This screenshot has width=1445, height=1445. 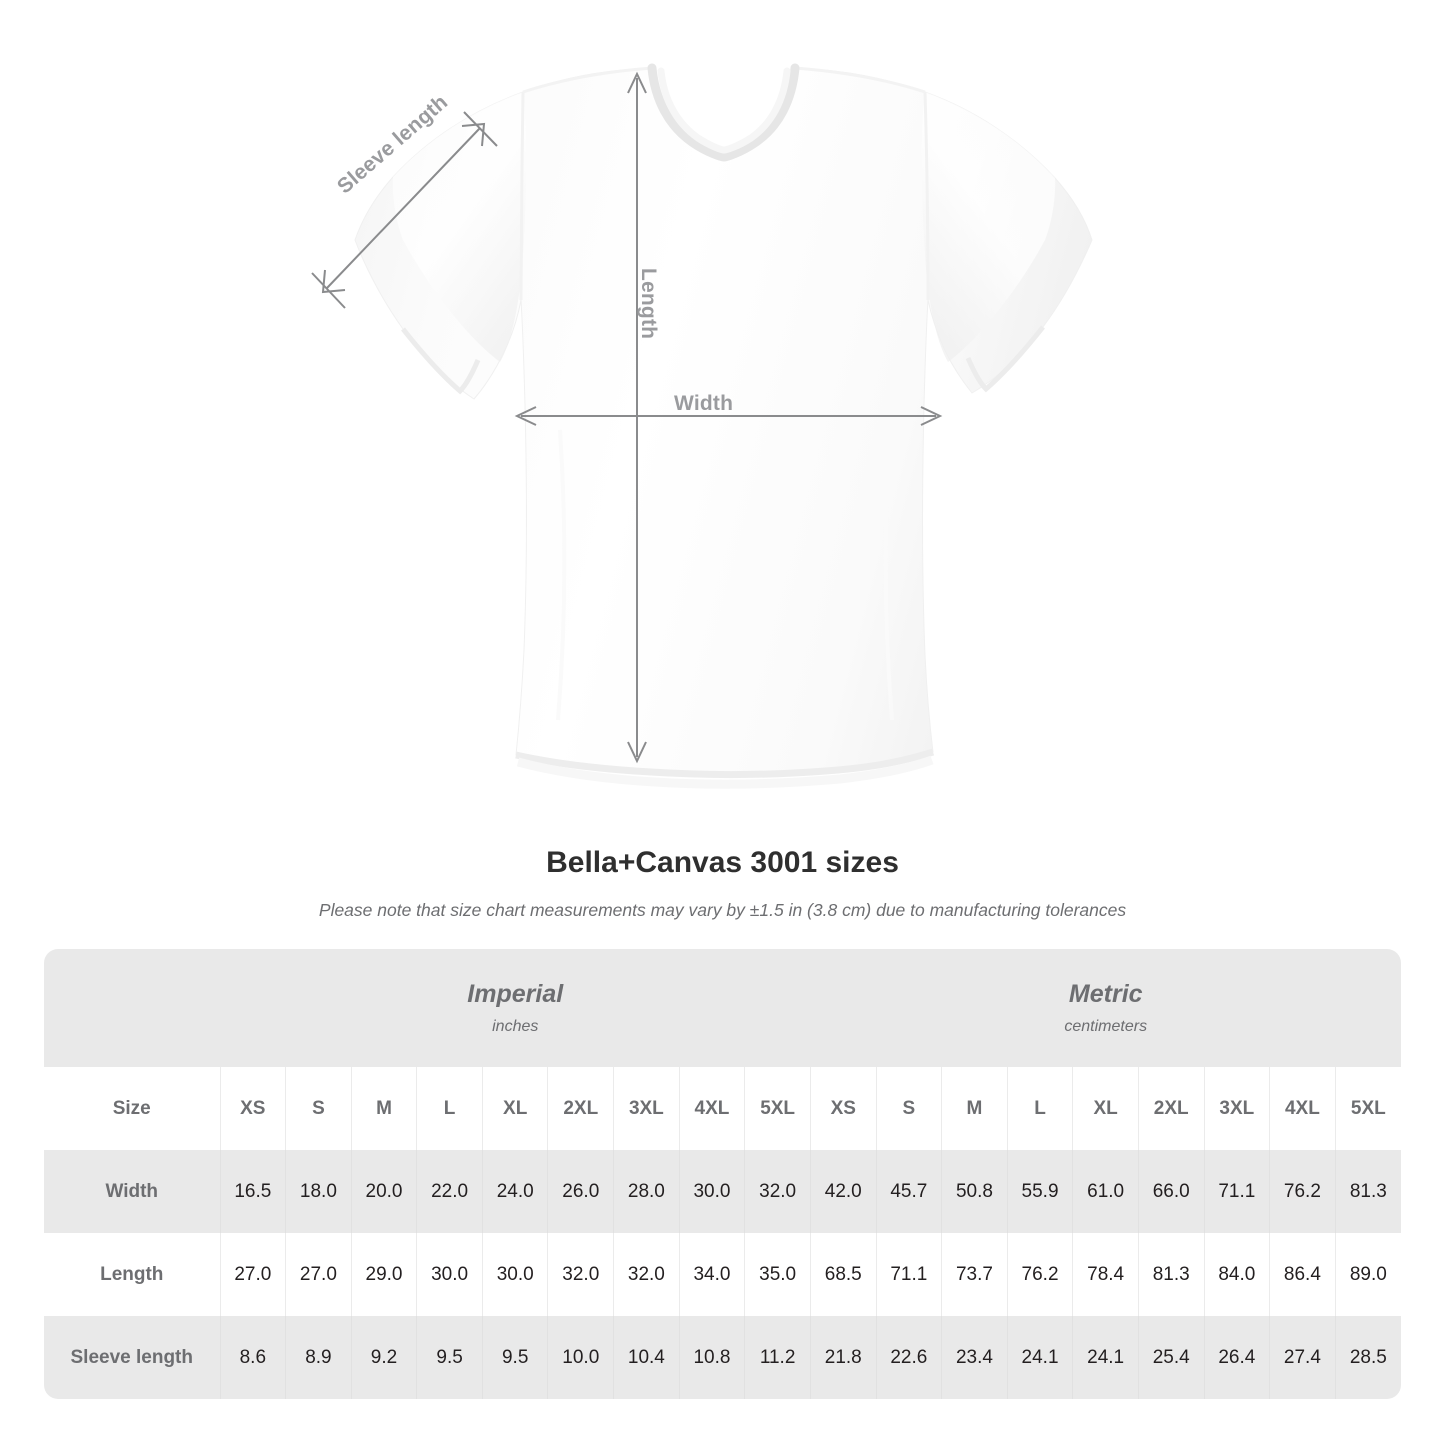 I want to click on measurement-cell: 22.6, so click(x=908, y=1357).